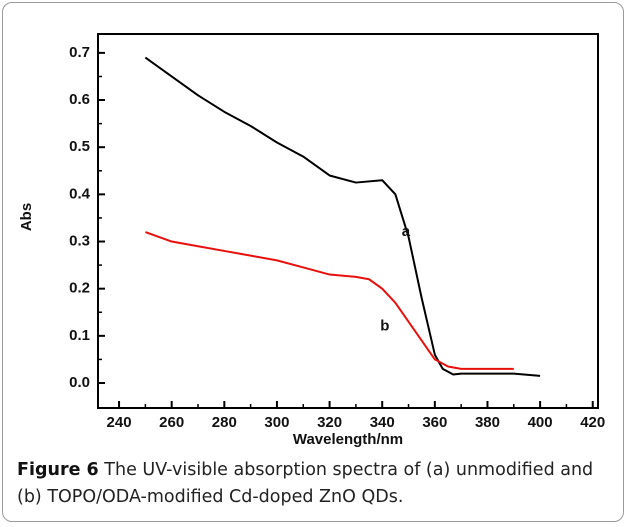  I want to click on x-axis-title: Wavelength/nm, so click(348, 439).